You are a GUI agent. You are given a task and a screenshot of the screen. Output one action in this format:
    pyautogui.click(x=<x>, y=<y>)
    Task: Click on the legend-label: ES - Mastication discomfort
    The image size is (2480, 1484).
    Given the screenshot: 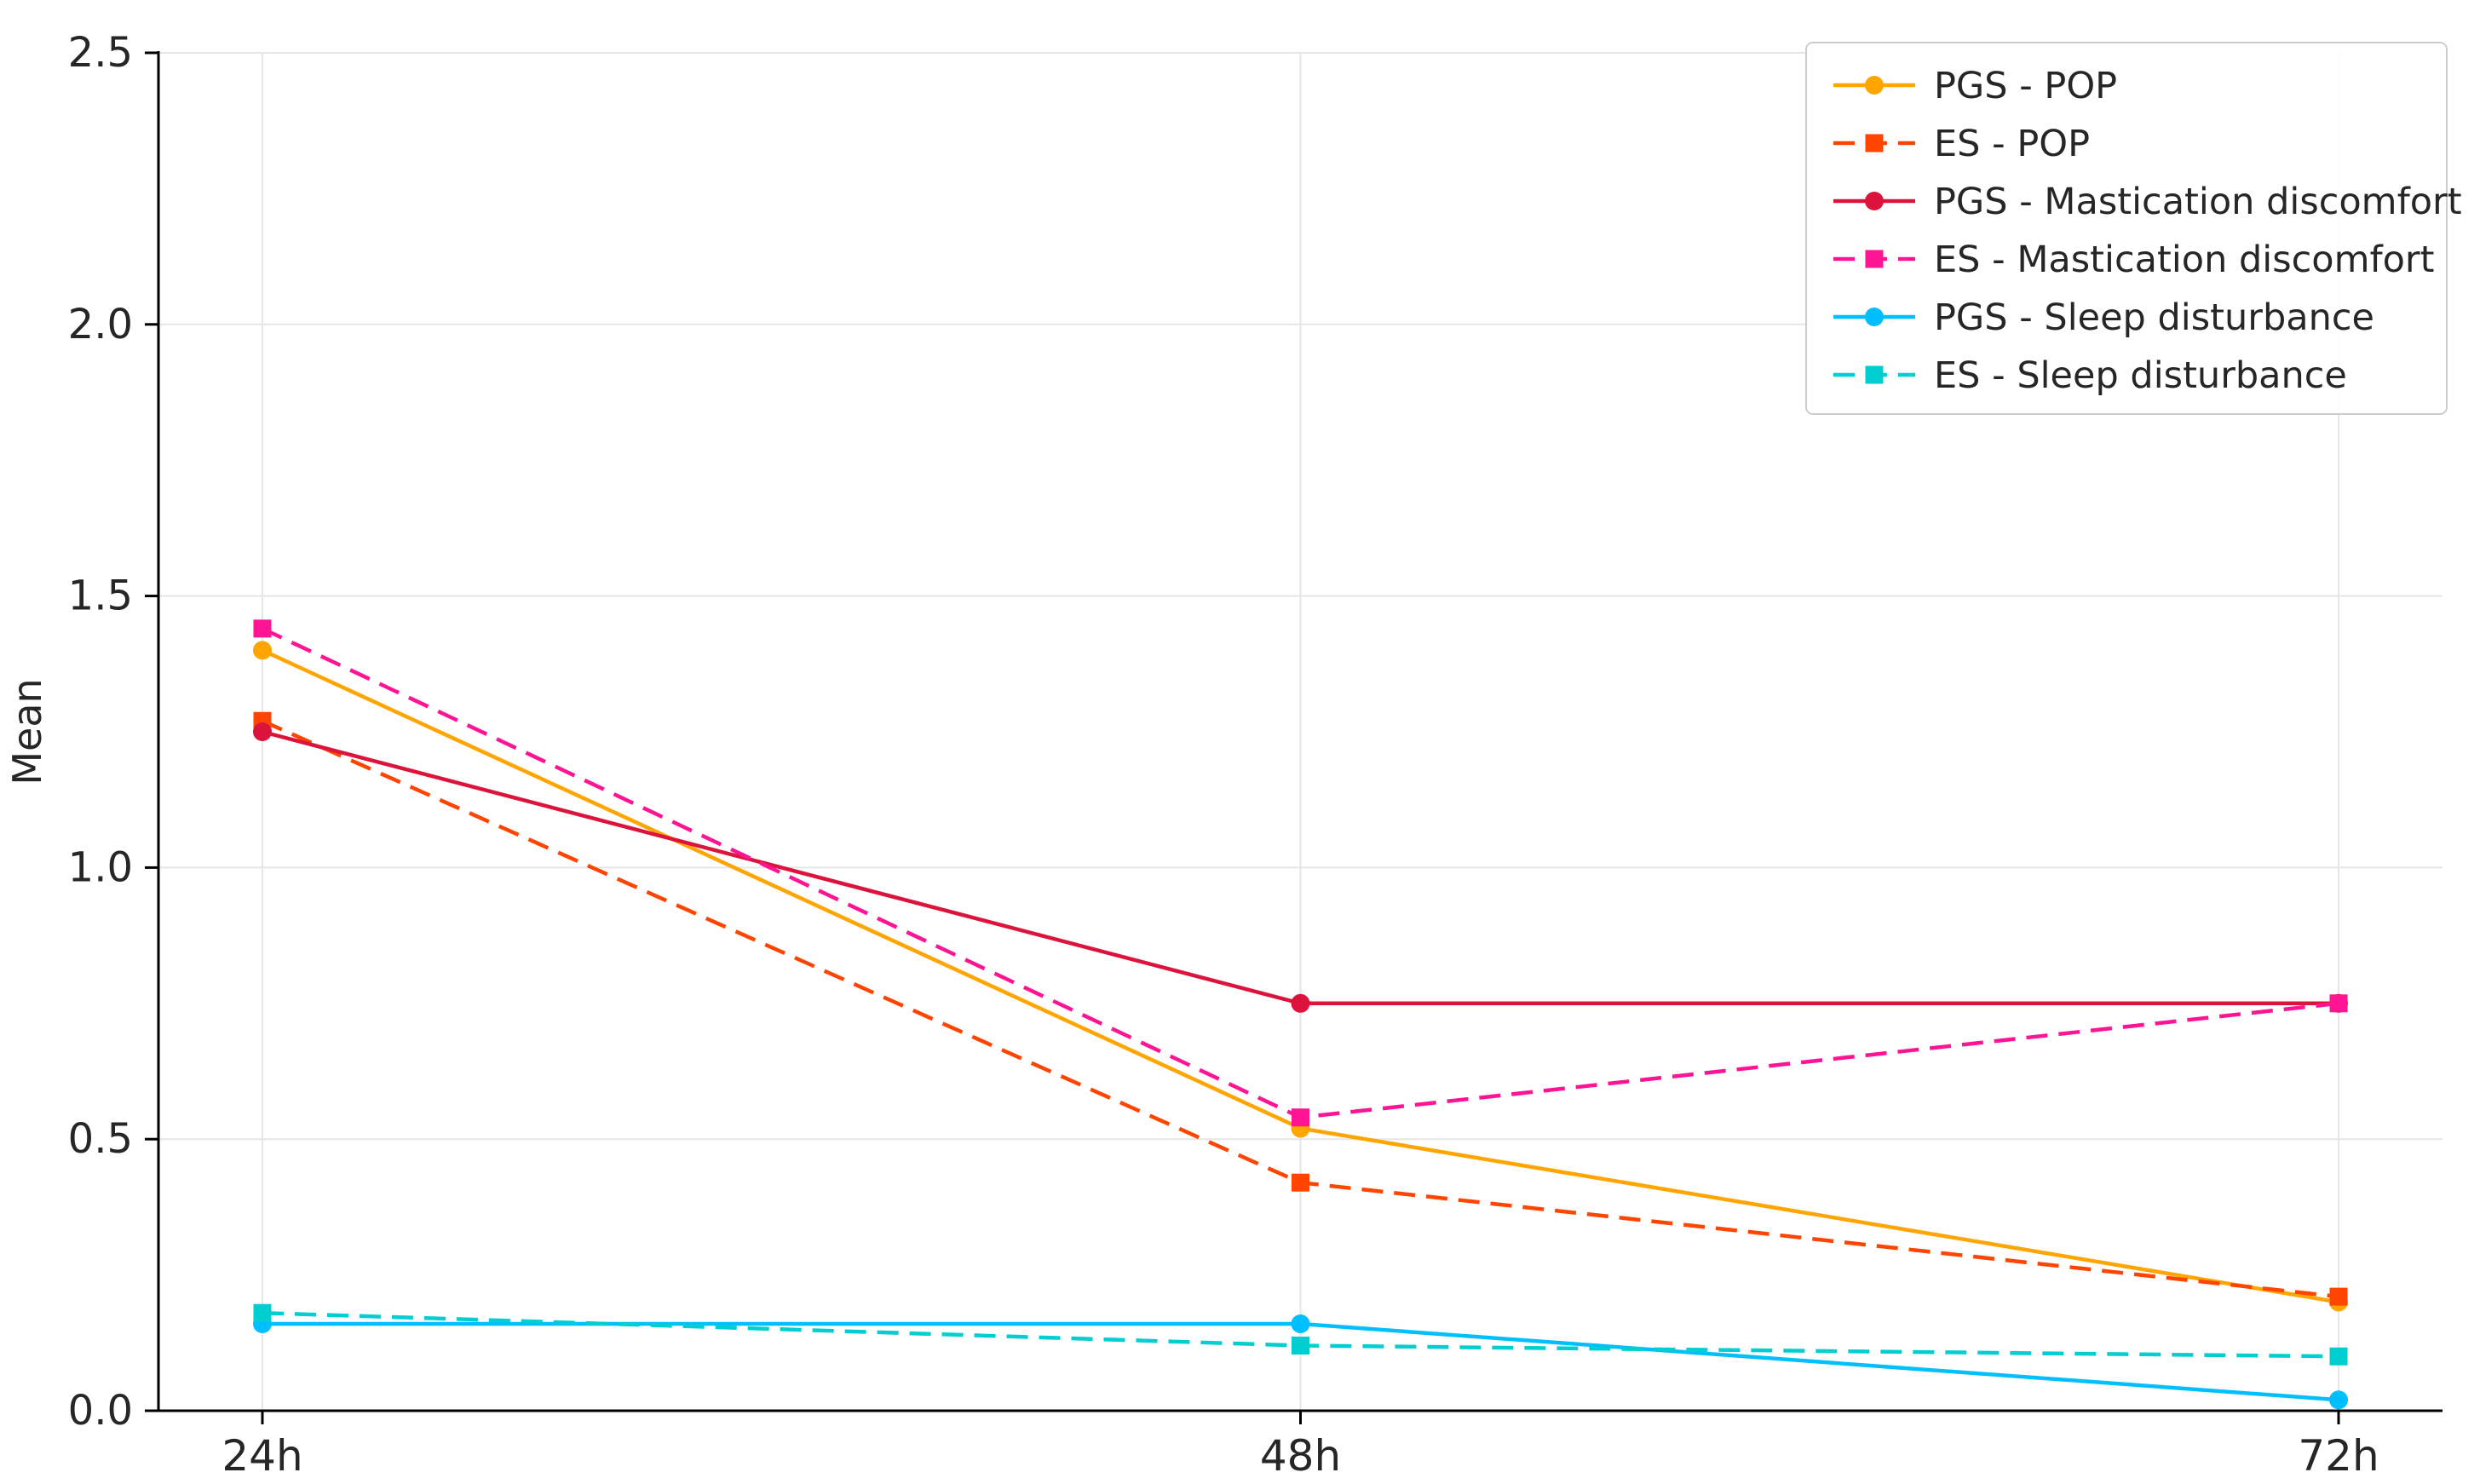 What is the action you would take?
    pyautogui.click(x=2184, y=260)
    